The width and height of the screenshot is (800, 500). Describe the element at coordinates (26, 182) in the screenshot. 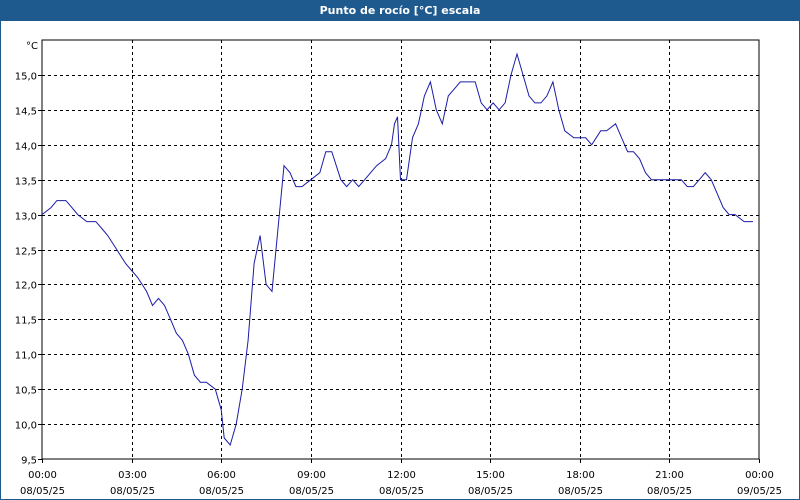

I see `y-tick-label: 13,5` at that location.